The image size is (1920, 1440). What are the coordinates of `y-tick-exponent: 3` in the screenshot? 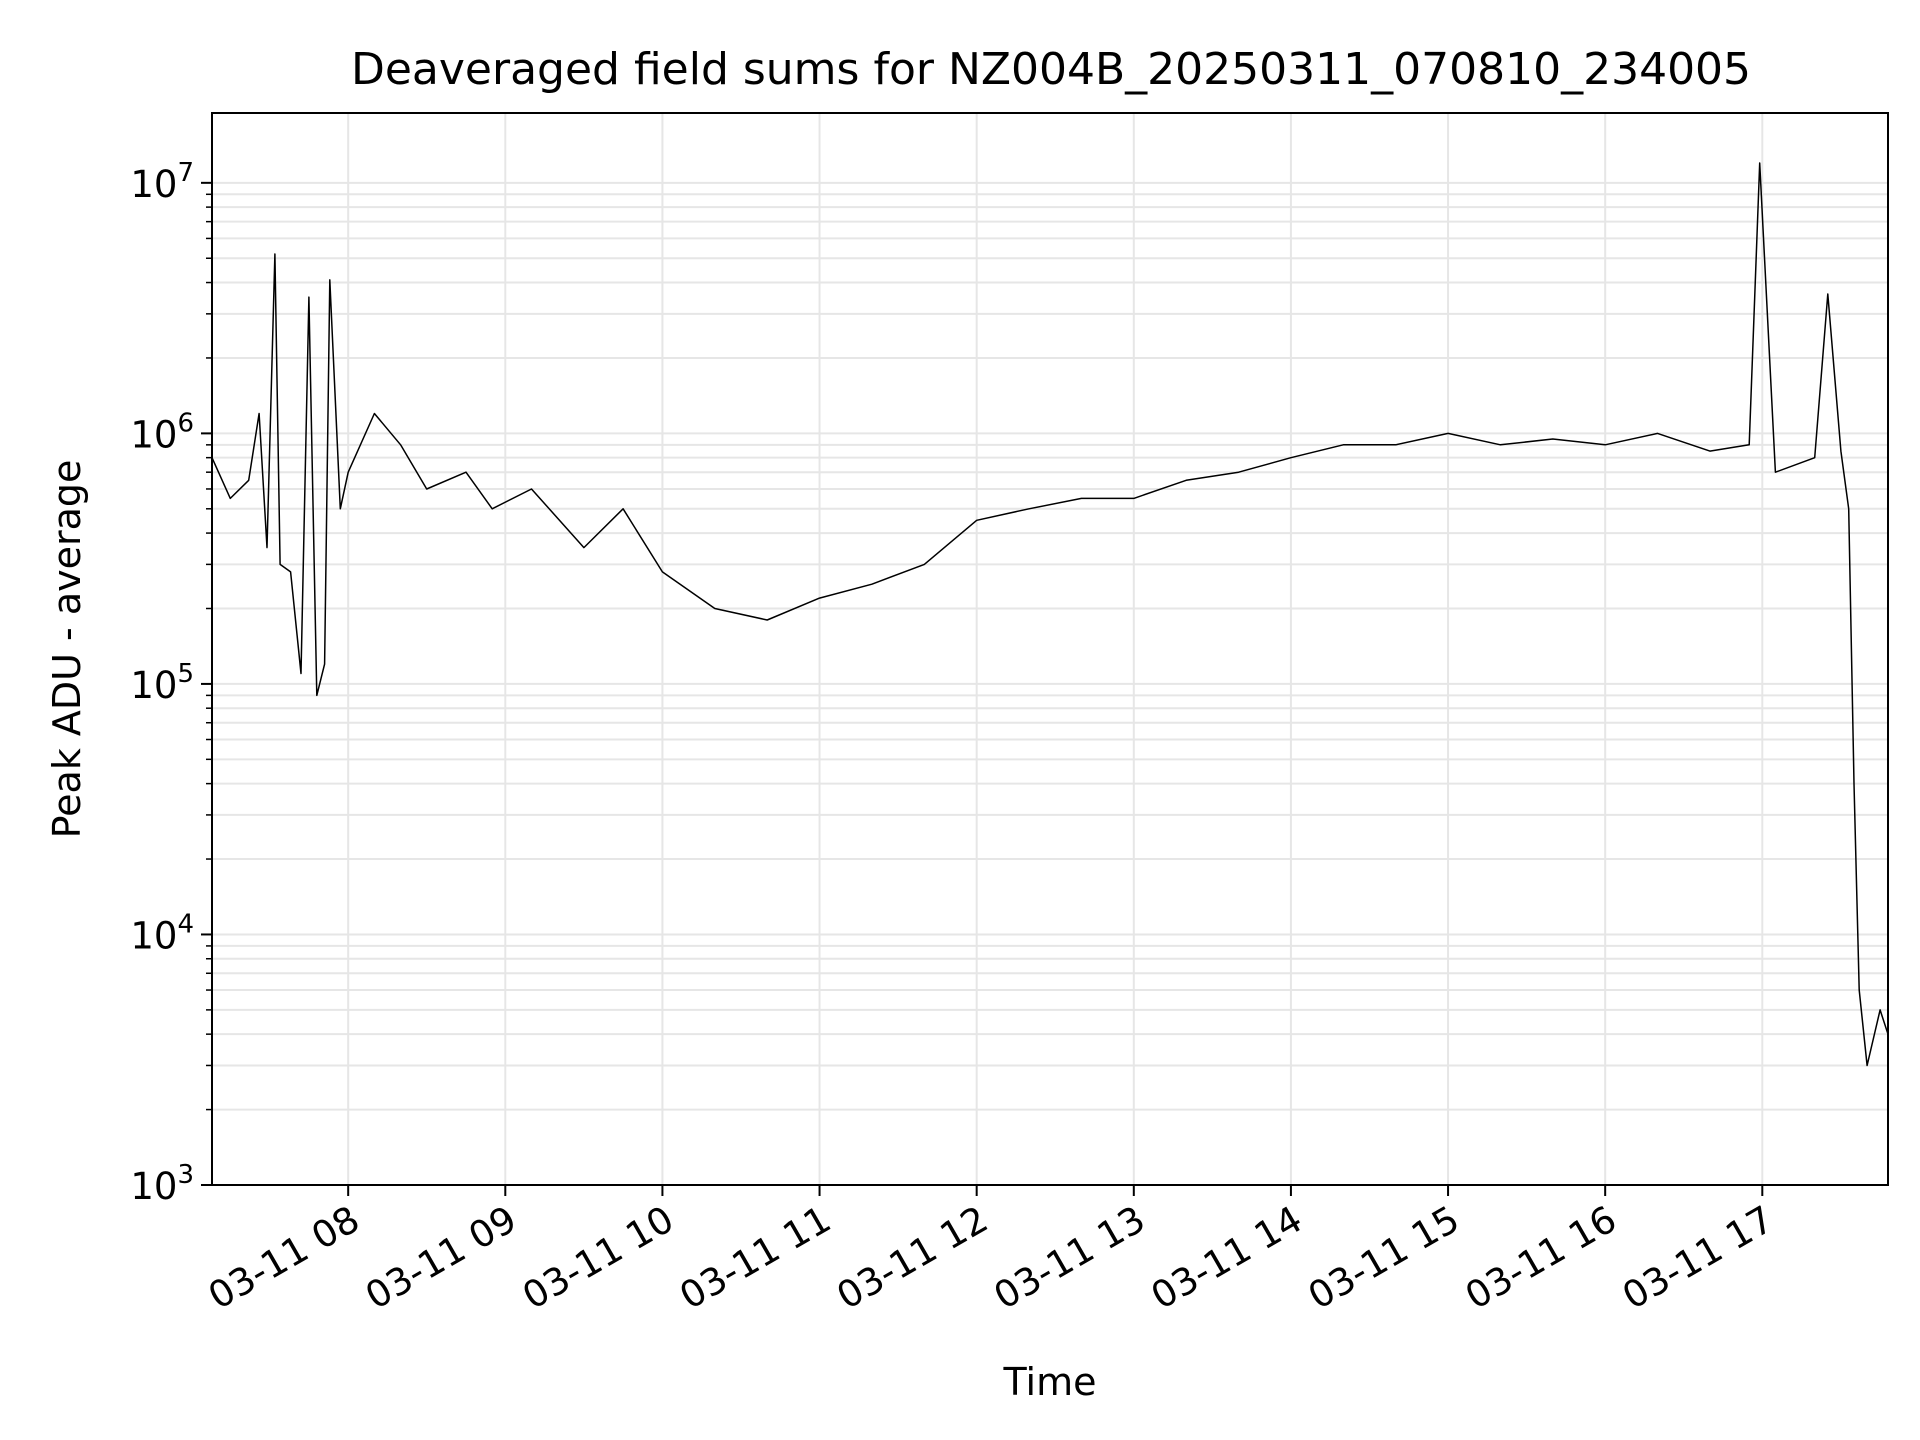 It's located at (185, 1175).